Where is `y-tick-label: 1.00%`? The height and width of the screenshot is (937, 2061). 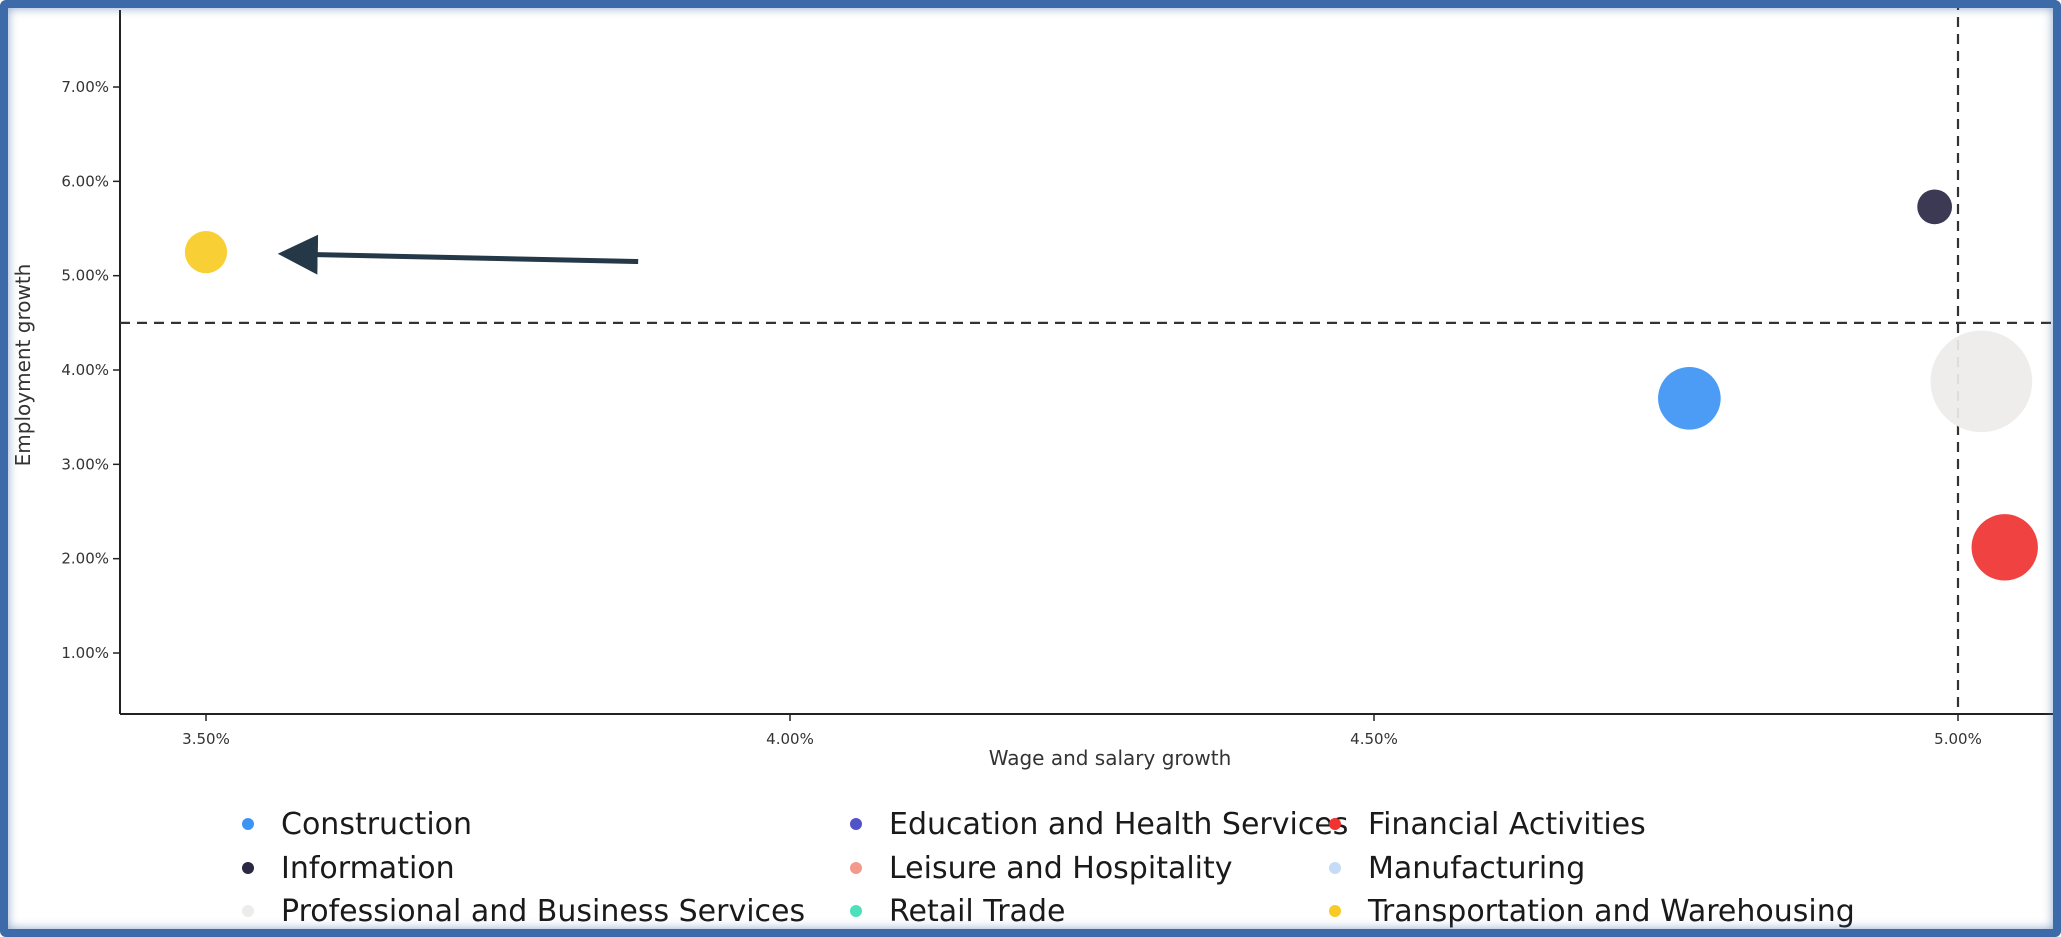 y-tick-label: 1.00% is located at coordinates (85, 653).